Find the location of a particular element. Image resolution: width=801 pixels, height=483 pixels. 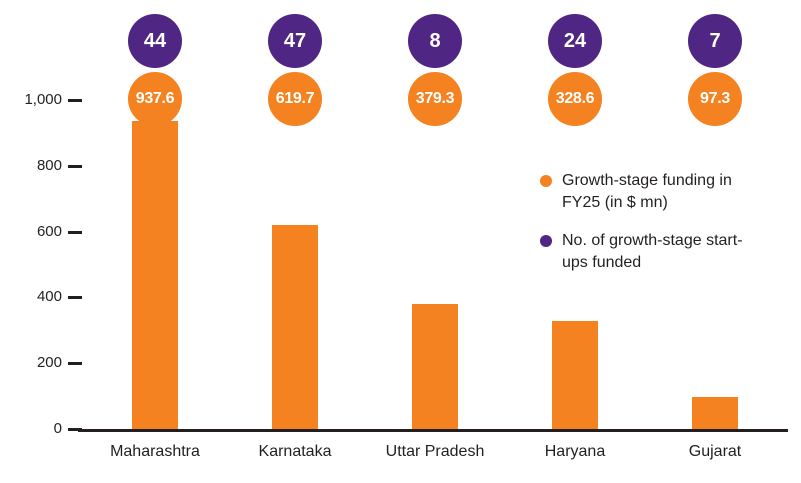

y-axis-tick-label: 600 is located at coordinates (49, 231).